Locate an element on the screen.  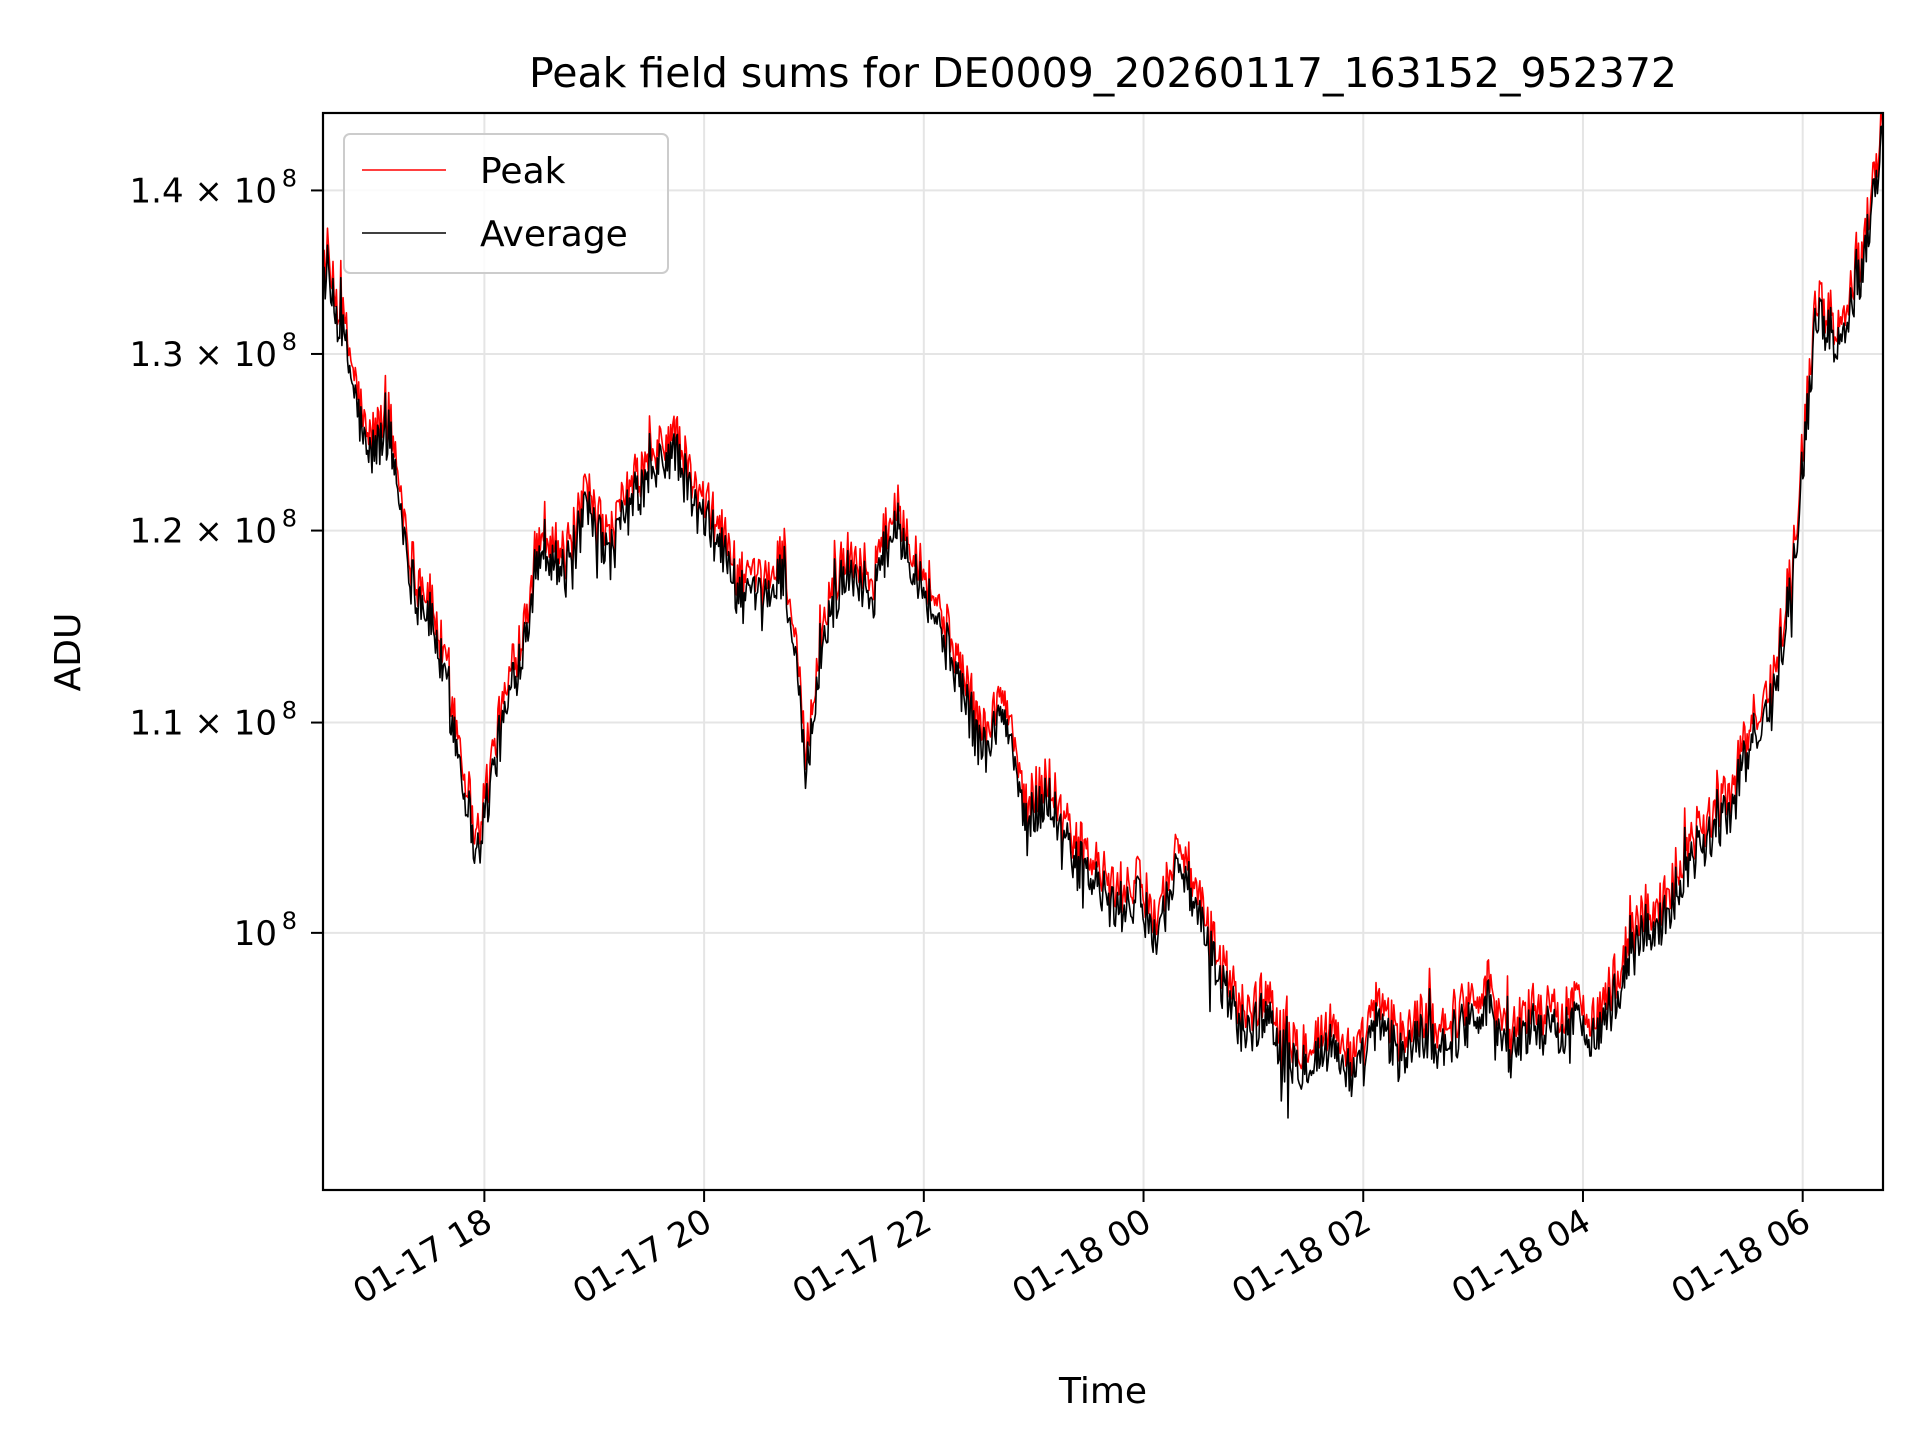
y-axis-label: ADU is located at coordinates (68, 652).